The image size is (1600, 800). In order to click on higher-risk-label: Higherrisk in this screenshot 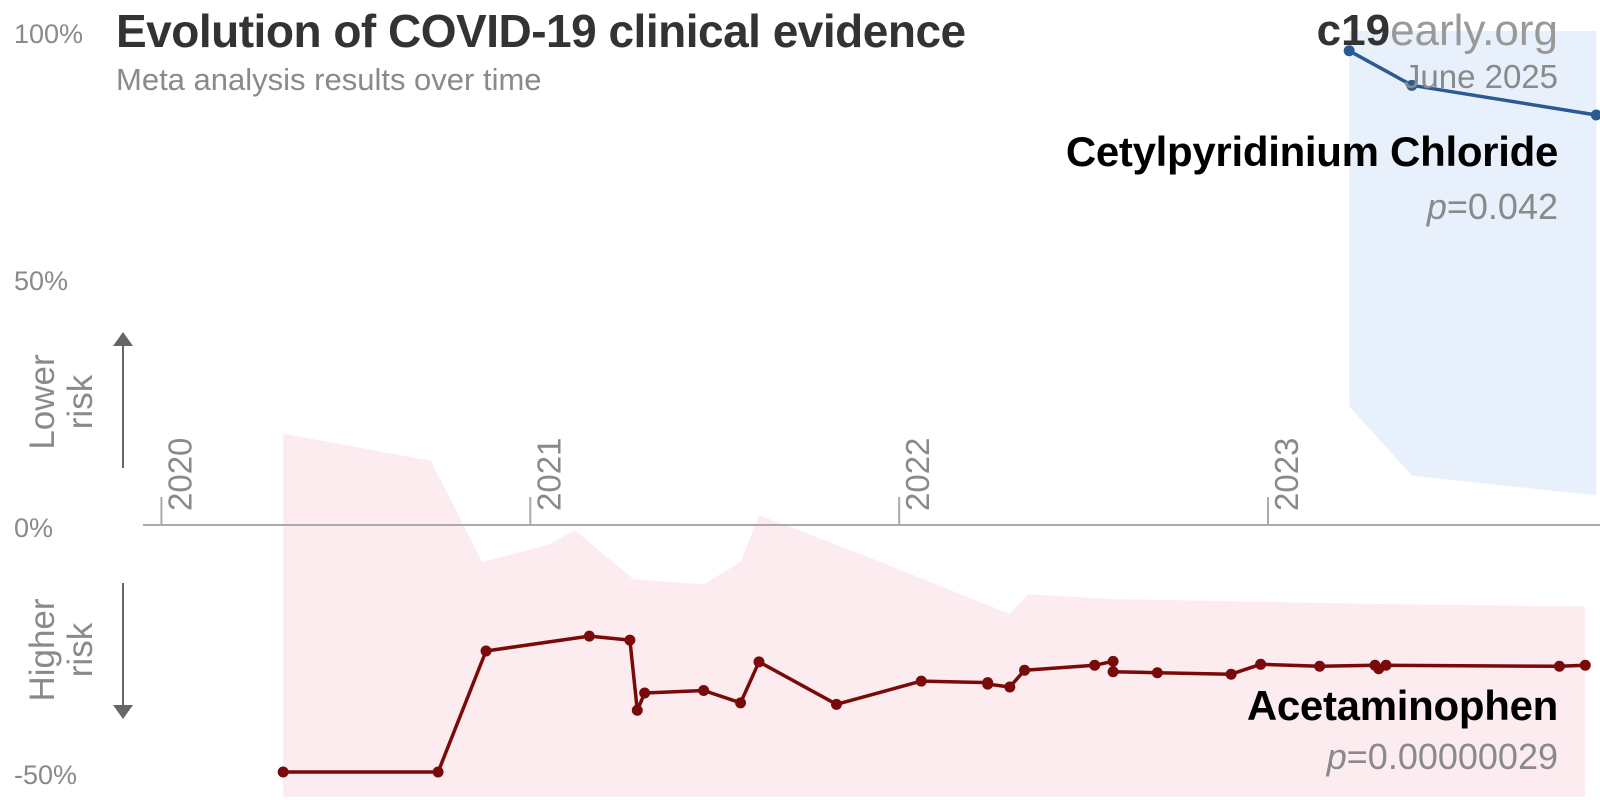, I will do `click(61, 649)`.